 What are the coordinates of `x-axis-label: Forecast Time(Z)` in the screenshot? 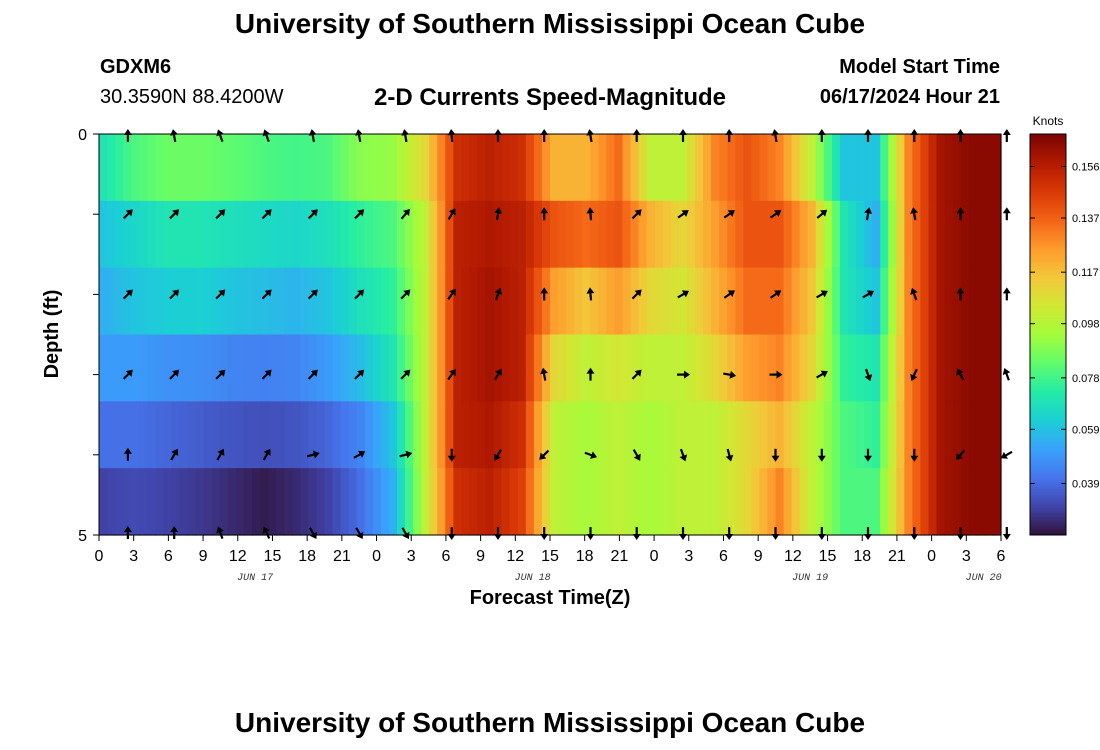 It's located at (550, 598).